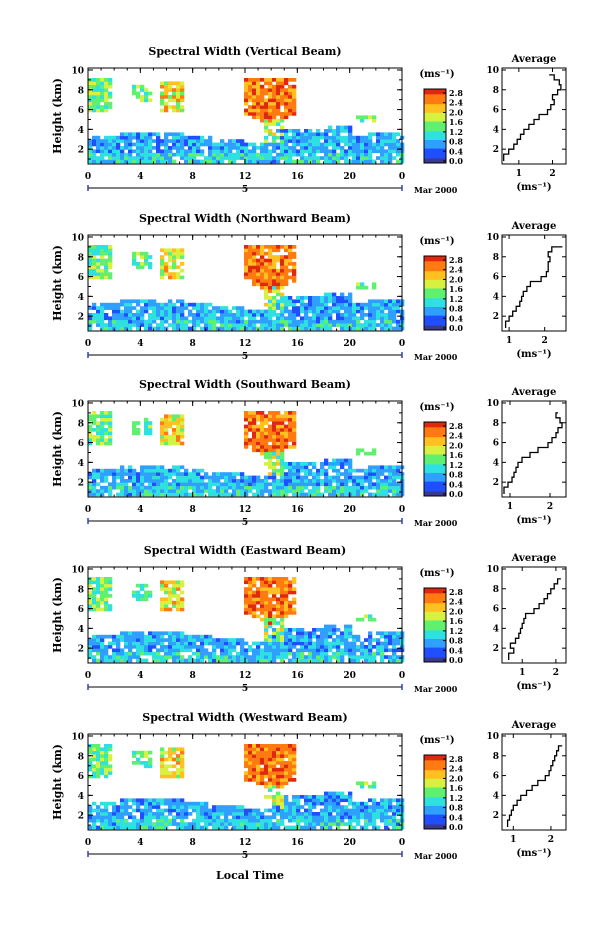 This screenshot has height=929, width=616. What do you see at coordinates (456, 484) in the screenshot?
I see `colorbar-tick-label: 0.4` at bounding box center [456, 484].